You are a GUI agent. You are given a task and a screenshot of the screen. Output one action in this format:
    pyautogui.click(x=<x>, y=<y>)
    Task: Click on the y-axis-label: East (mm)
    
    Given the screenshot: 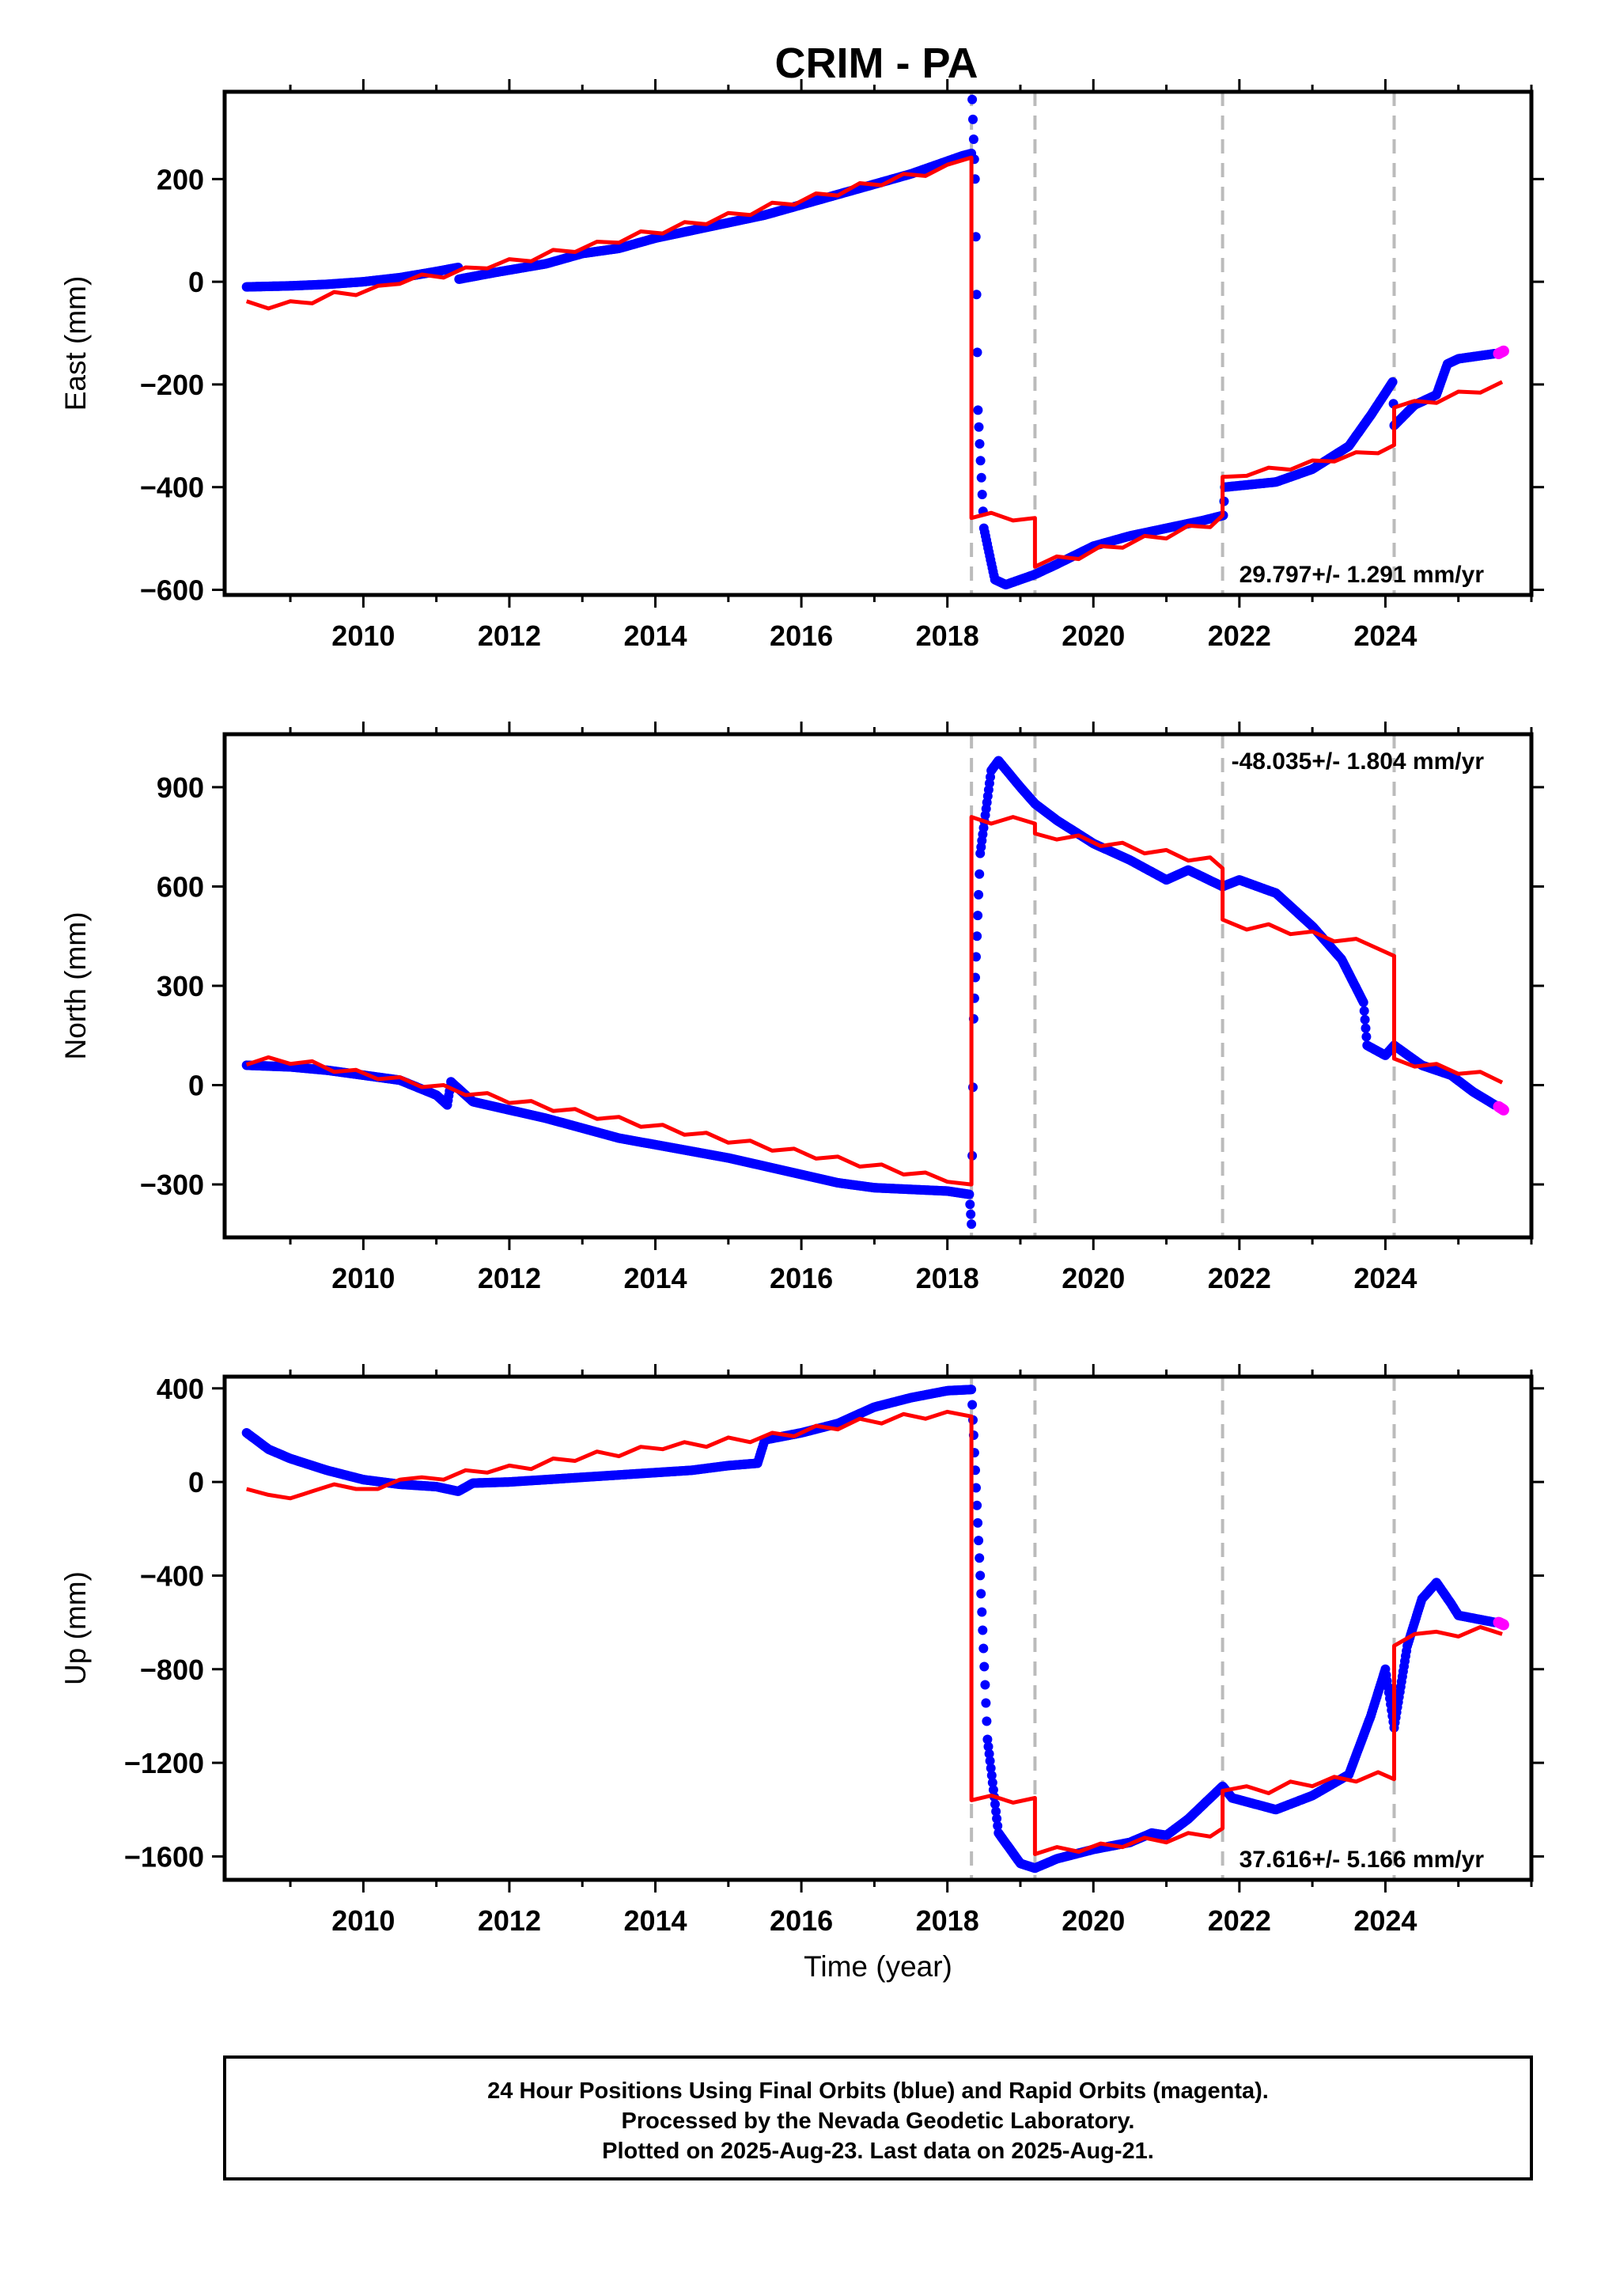 What is the action you would take?
    pyautogui.click(x=75, y=344)
    